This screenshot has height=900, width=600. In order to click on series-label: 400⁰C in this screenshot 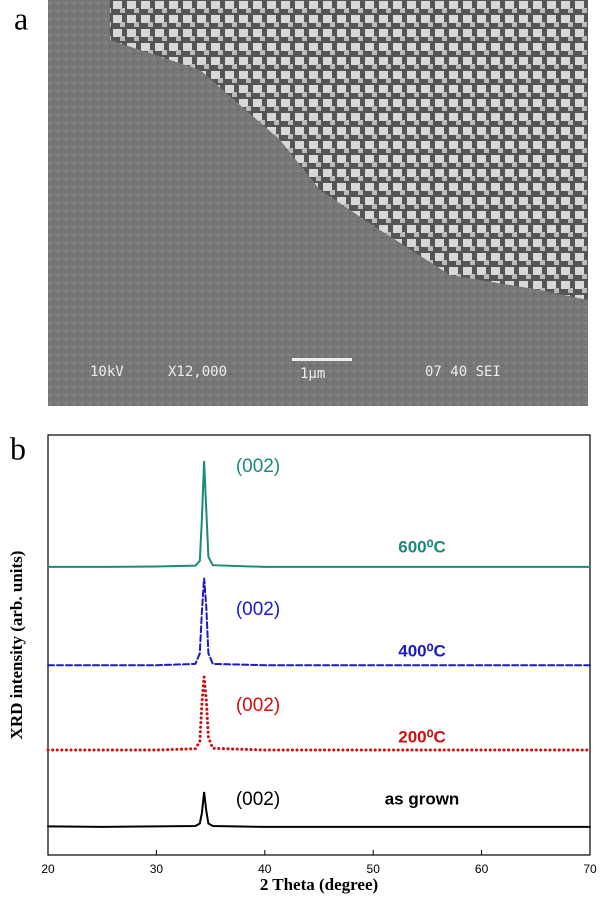, I will do `click(421, 650)`.